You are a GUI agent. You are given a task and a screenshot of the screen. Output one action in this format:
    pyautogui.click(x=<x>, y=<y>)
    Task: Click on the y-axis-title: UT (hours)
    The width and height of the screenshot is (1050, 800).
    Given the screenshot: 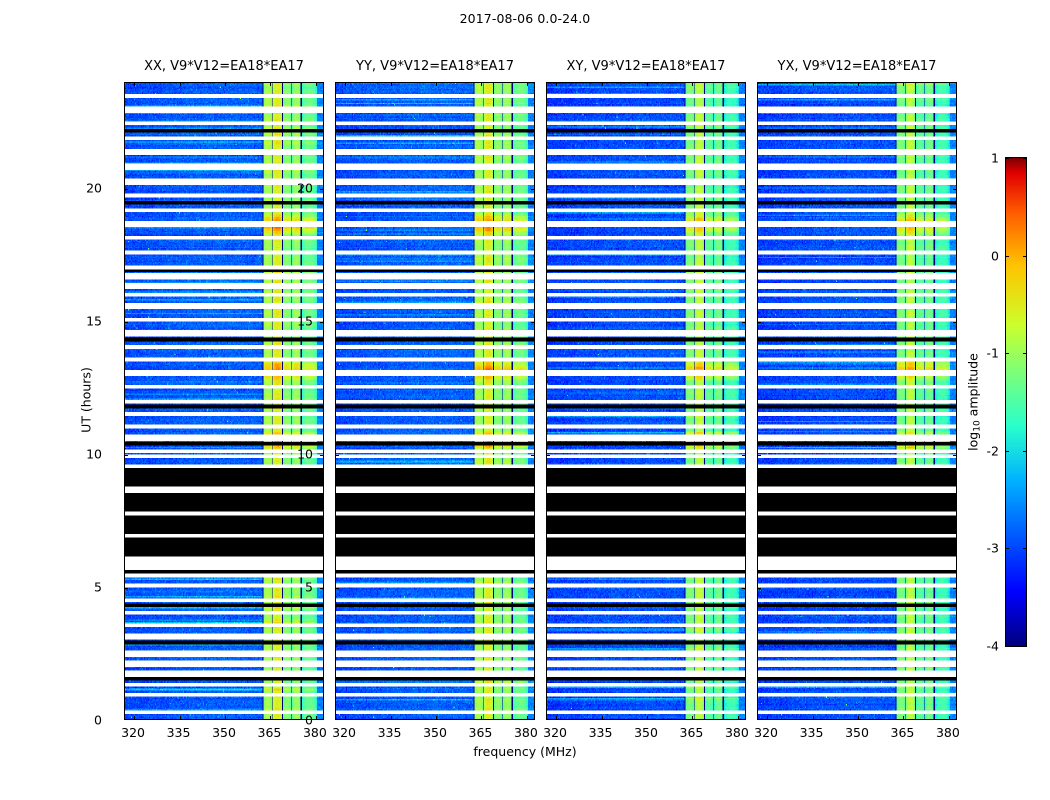 What is the action you would take?
    pyautogui.click(x=86, y=400)
    